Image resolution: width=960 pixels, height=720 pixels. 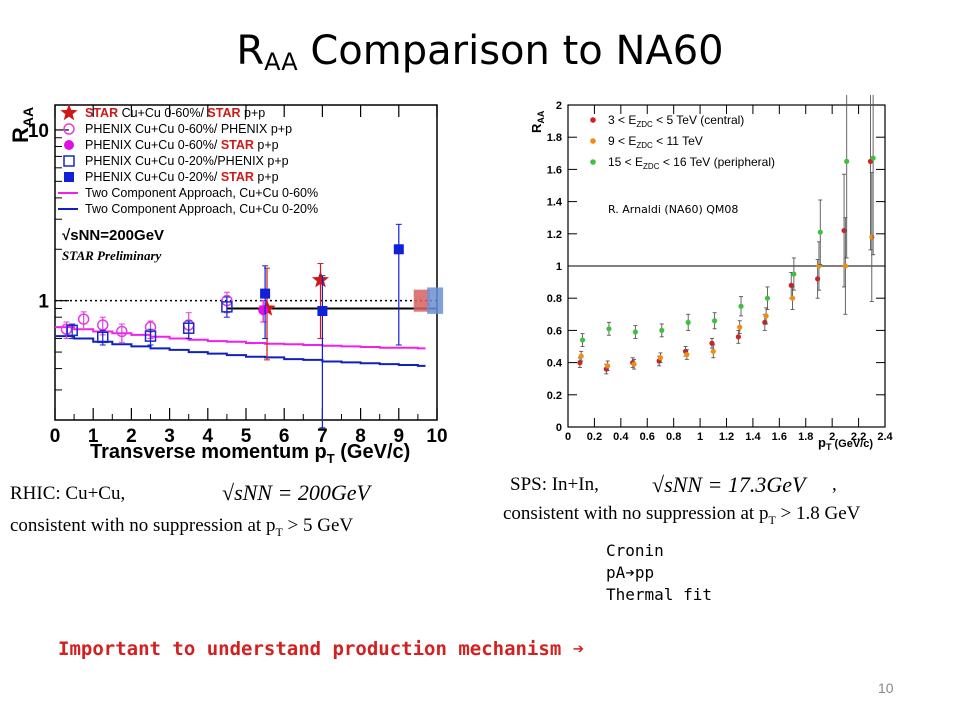 What do you see at coordinates (554, 396) in the screenshot?
I see `y-tick-label: 0.2` at bounding box center [554, 396].